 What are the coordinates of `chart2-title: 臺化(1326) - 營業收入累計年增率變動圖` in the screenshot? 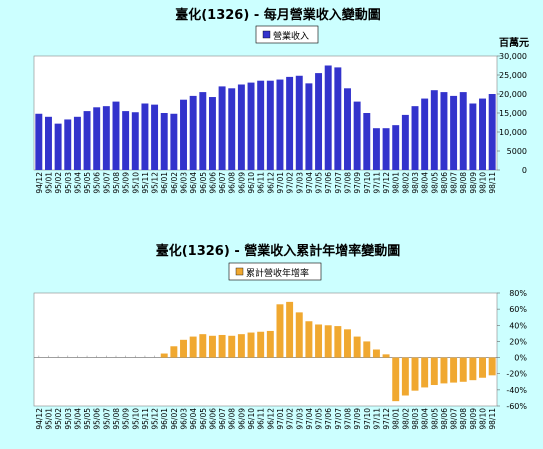 It's located at (278, 251).